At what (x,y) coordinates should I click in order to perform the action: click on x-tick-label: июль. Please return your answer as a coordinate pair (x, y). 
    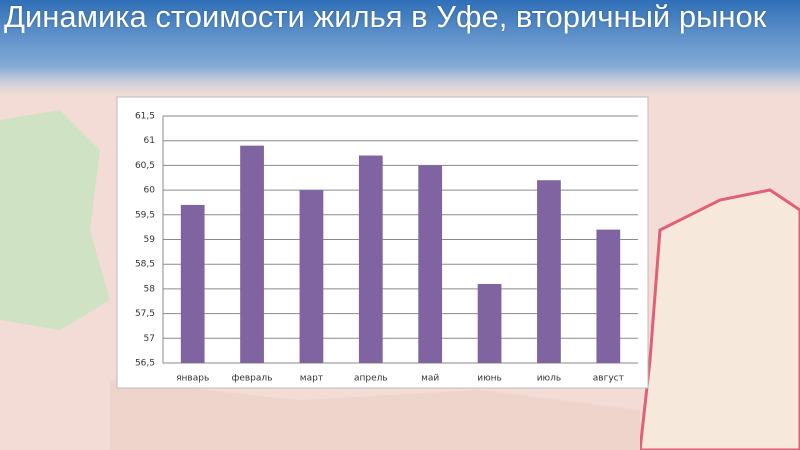
    Looking at the image, I should click on (549, 379).